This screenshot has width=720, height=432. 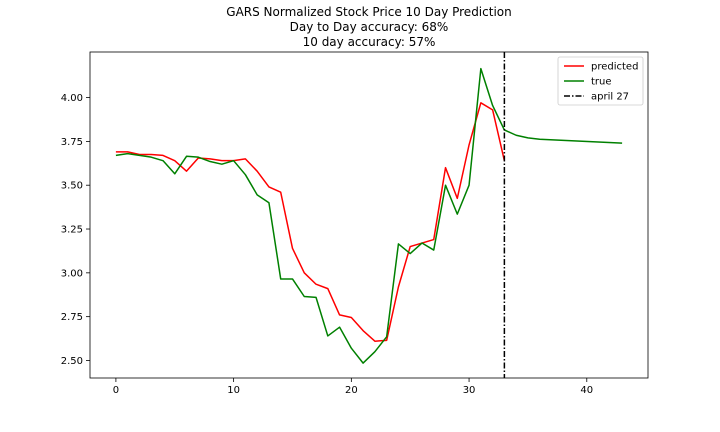 I want to click on x-axis-ticks: 0 10 20 30 40, so click(x=353, y=387).